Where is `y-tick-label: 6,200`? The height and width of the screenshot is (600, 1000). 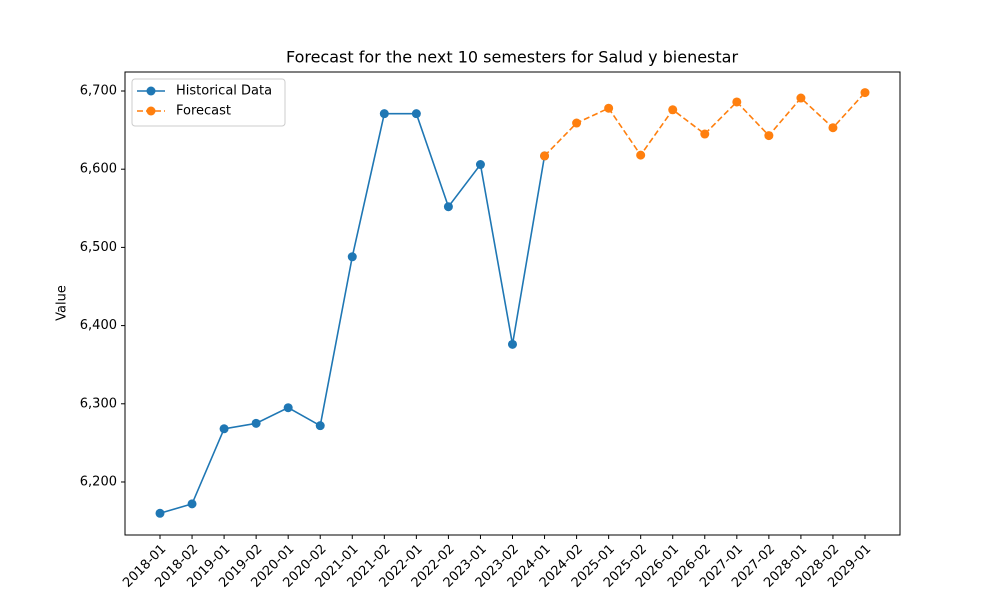 y-tick-label: 6,200 is located at coordinates (98, 481).